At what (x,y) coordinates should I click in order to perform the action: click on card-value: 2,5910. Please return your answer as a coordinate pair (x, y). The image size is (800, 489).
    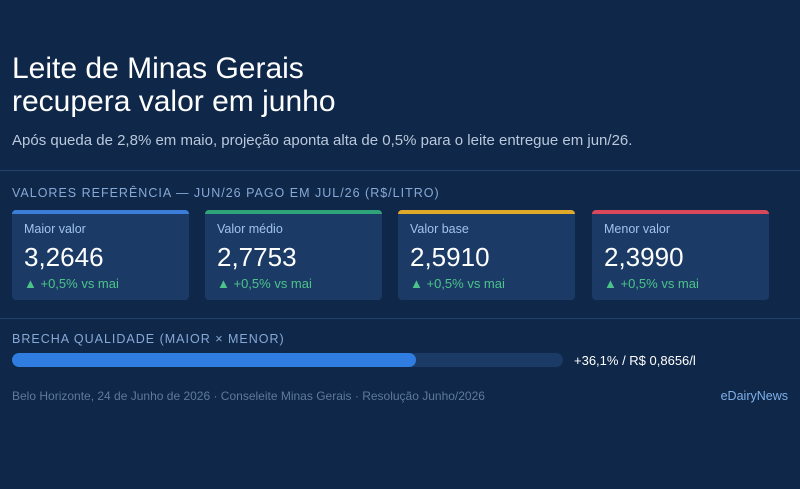
    Looking at the image, I should click on (450, 257).